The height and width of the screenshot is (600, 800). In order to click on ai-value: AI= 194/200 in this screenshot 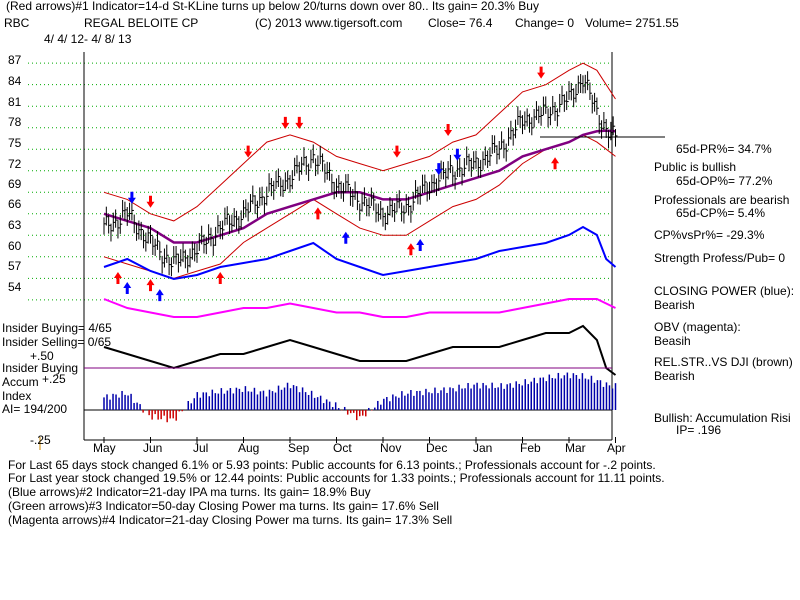, I will do `click(35, 409)`.